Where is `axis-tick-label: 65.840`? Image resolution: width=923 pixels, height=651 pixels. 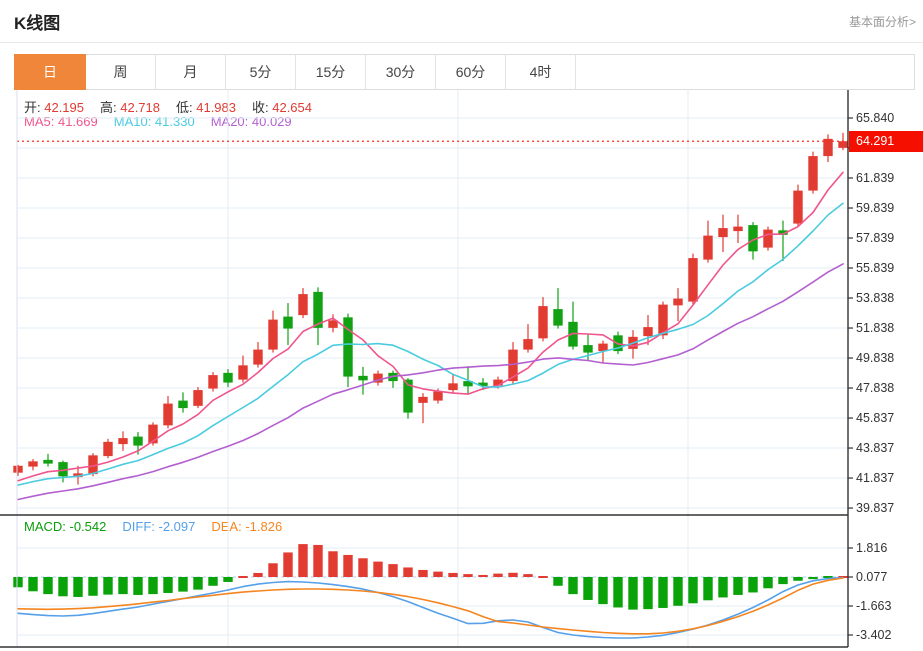 axis-tick-label: 65.840 is located at coordinates (875, 118).